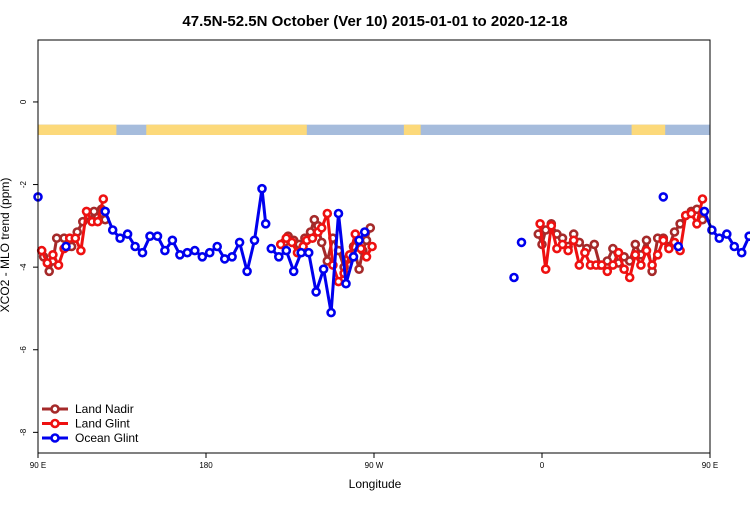  I want to click on legend-marker-land-nadir, so click(55, 409).